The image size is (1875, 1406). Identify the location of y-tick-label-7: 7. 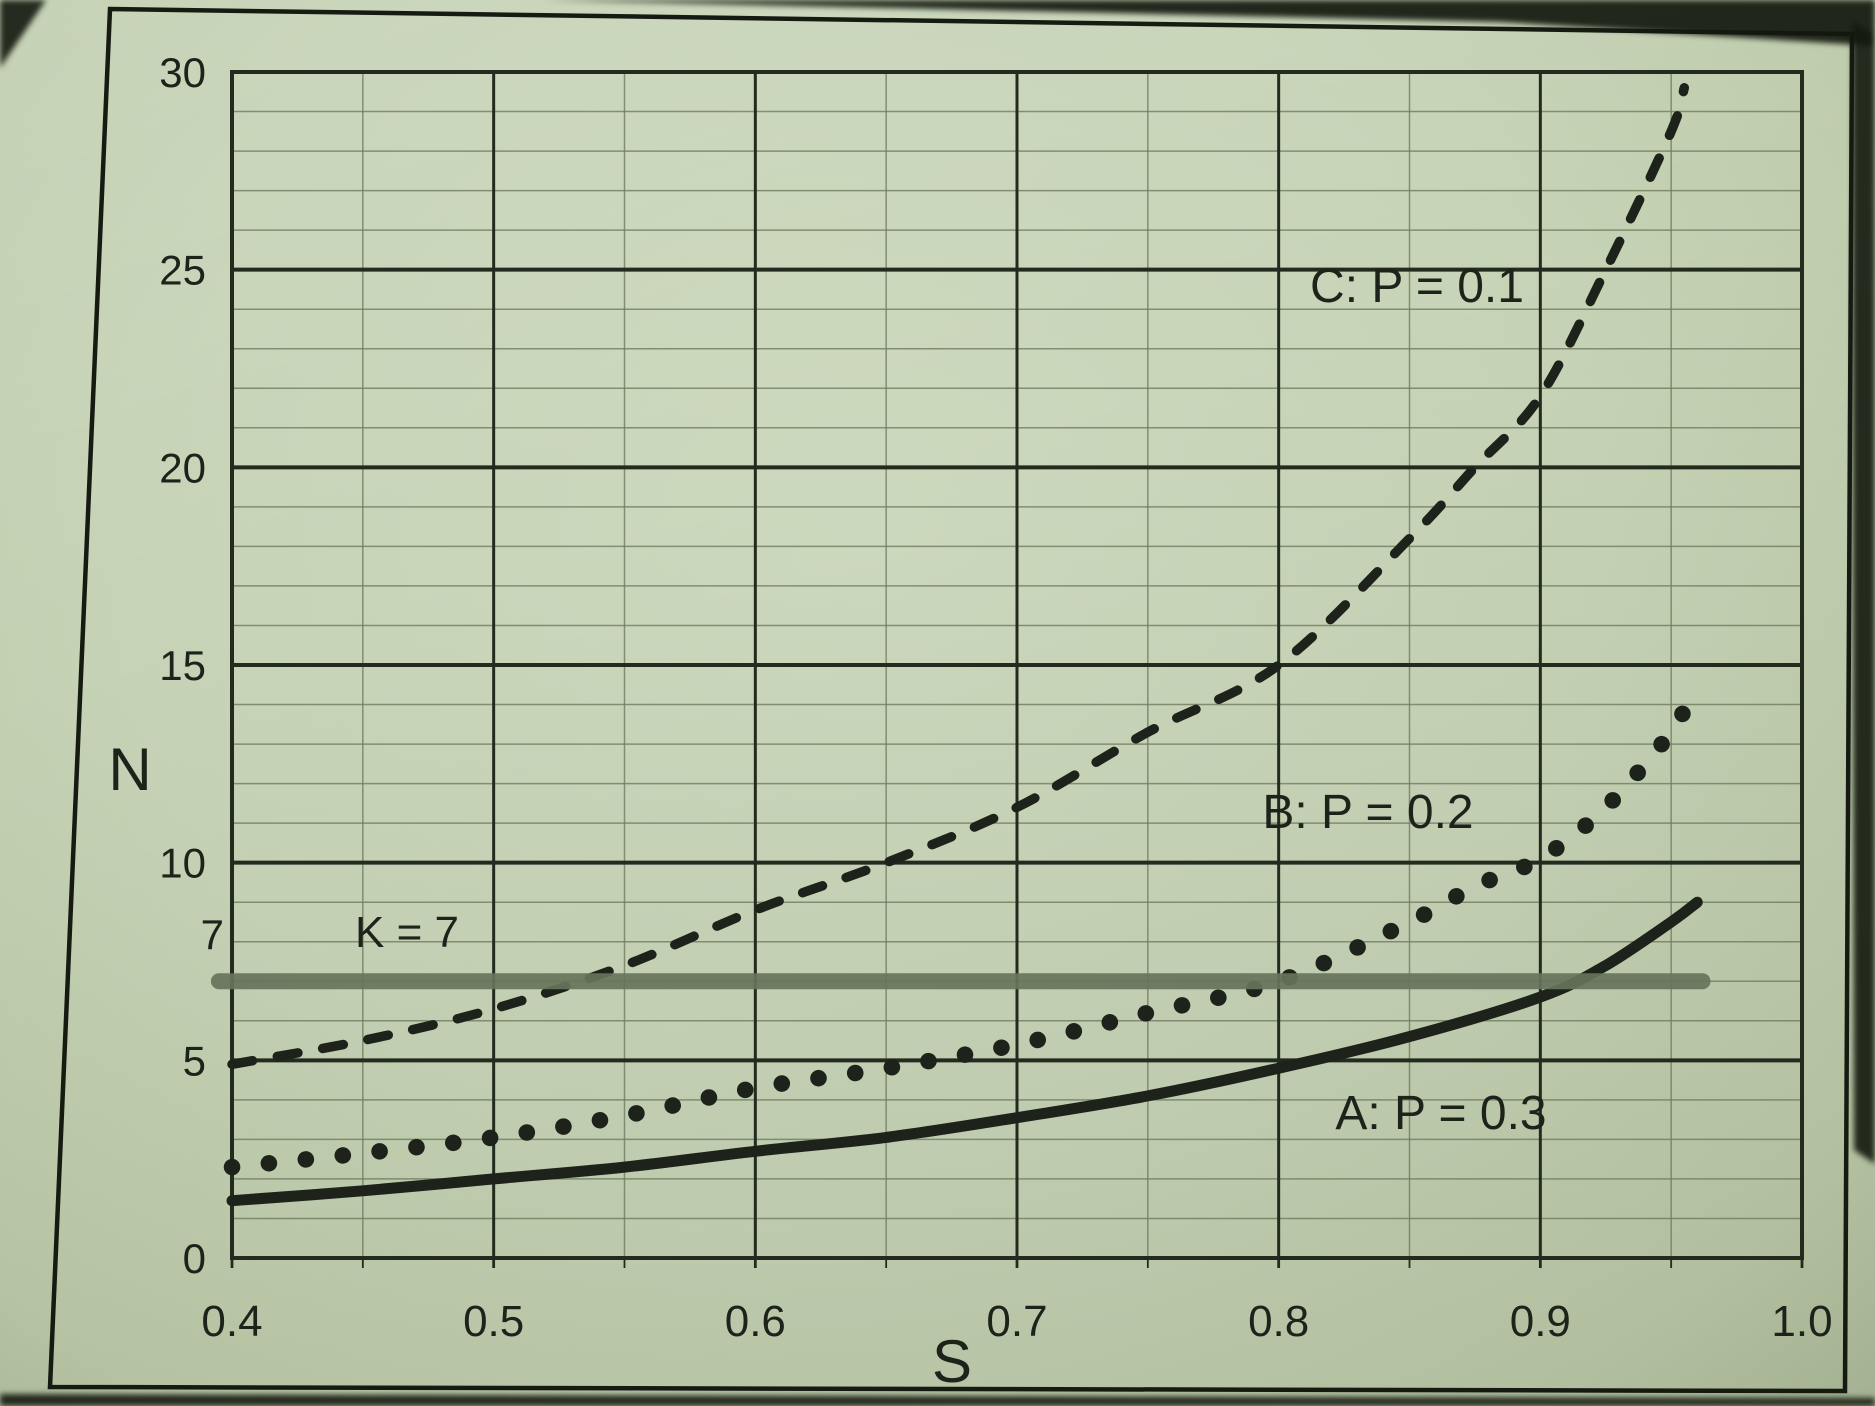
(212, 934).